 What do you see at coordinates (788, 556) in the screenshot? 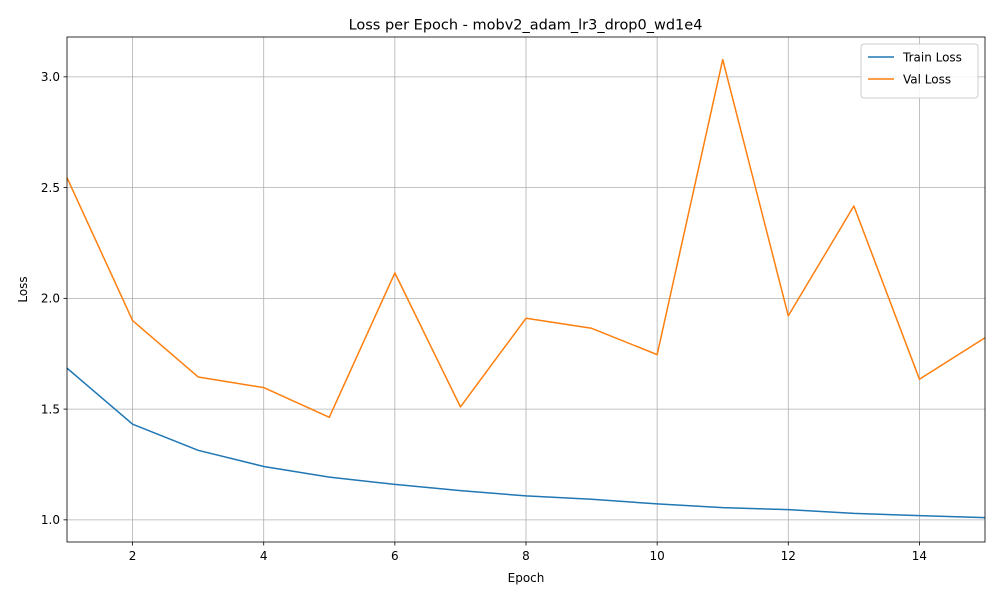
I see `x-tick-label: 12` at bounding box center [788, 556].